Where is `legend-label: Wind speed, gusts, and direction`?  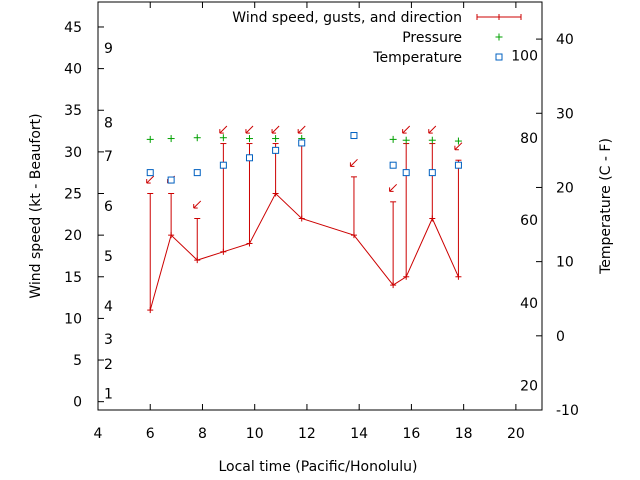 legend-label: Wind speed, gusts, and direction is located at coordinates (347, 18).